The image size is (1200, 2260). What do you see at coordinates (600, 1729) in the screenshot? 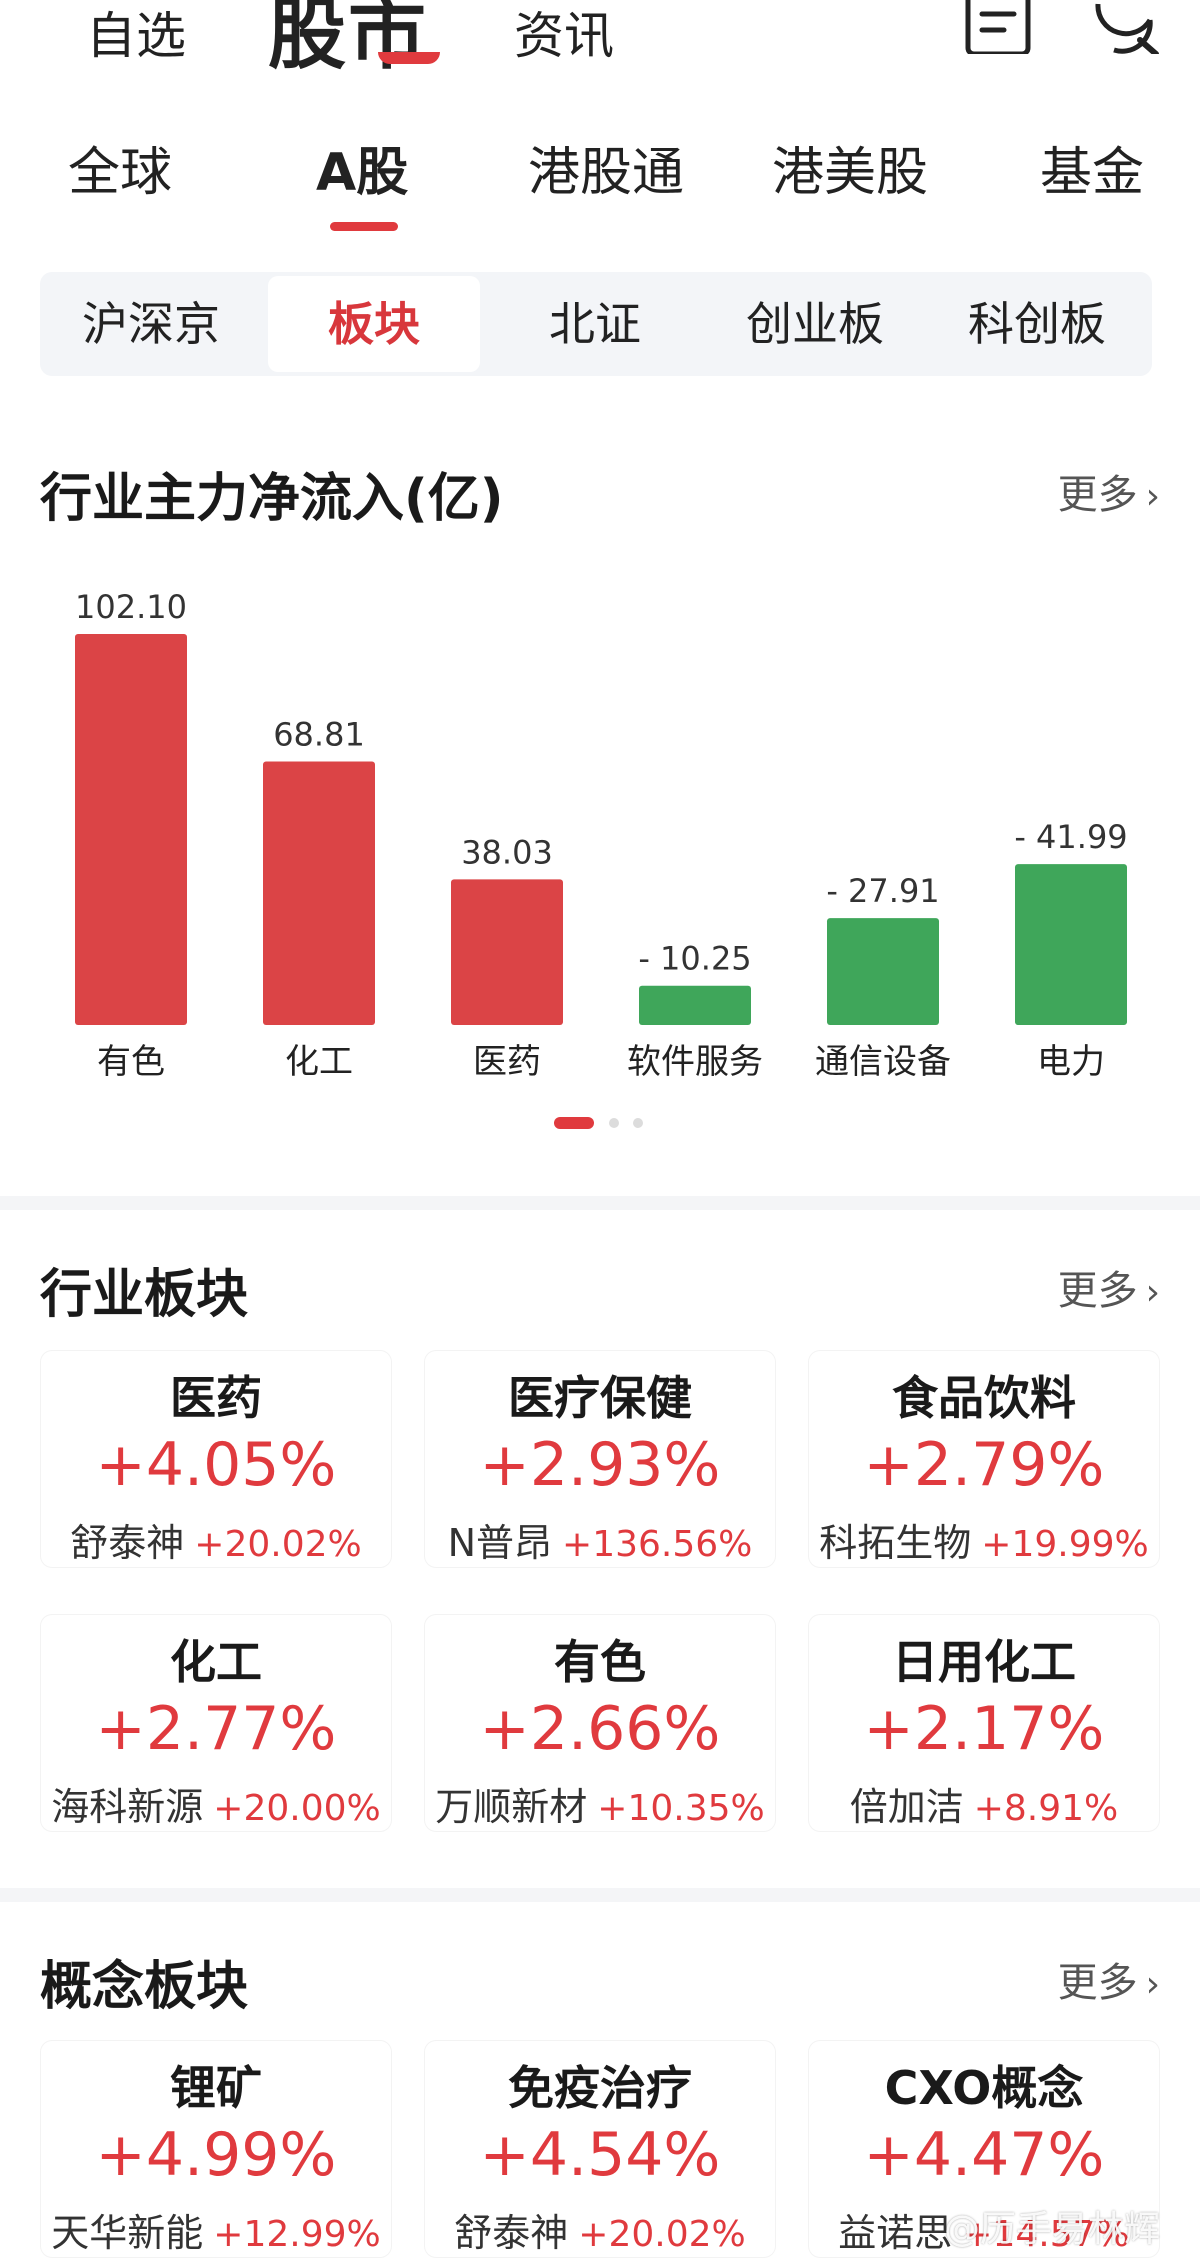
I see `sector-change: +2.66%` at bounding box center [600, 1729].